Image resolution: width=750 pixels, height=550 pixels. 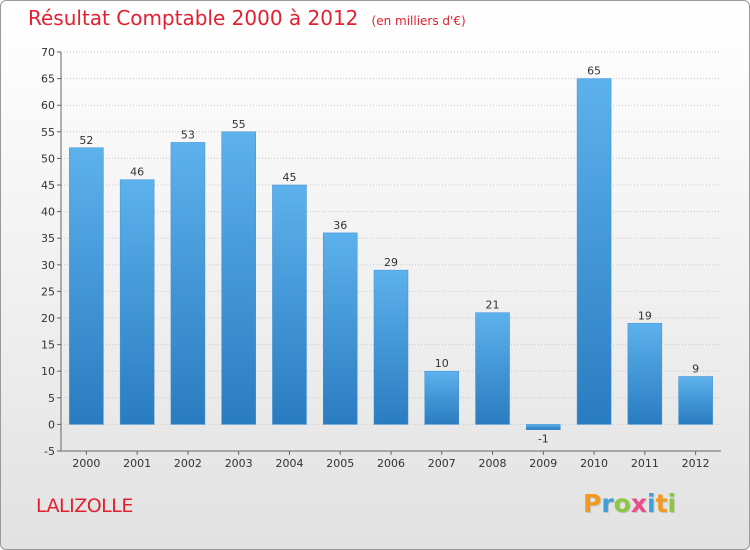 I want to click on chart-title-text: Résultat Comptable 2000 à 2012, so click(x=193, y=18).